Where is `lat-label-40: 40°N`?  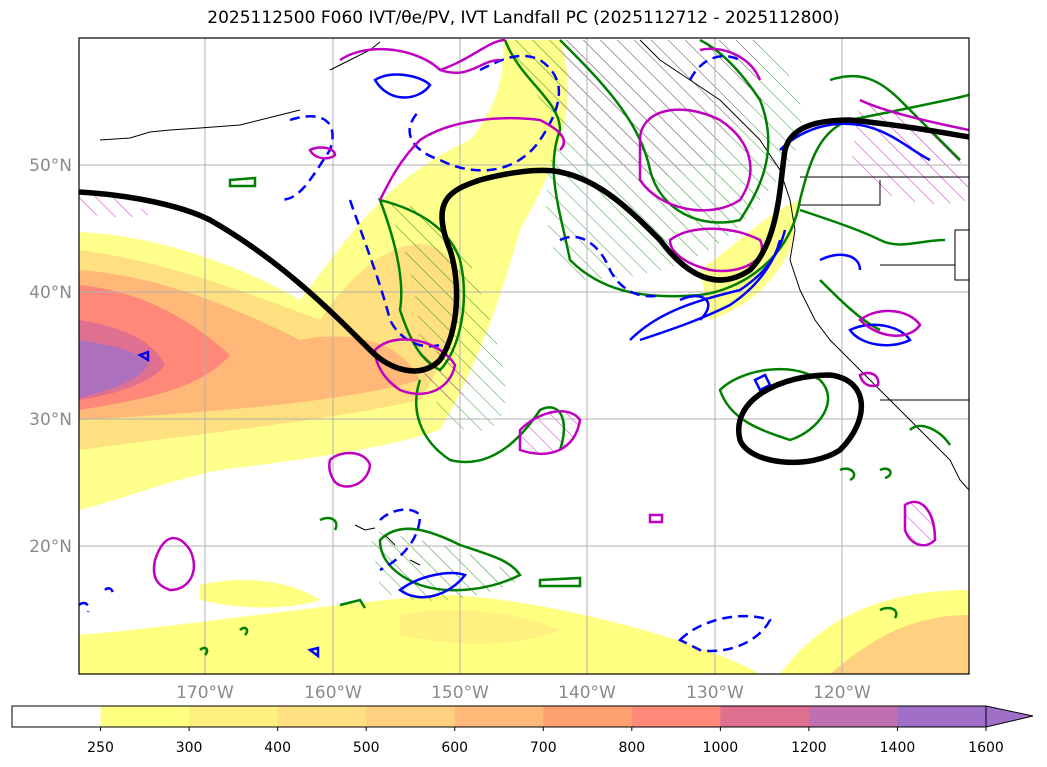
lat-label-40: 40°N is located at coordinates (50, 293).